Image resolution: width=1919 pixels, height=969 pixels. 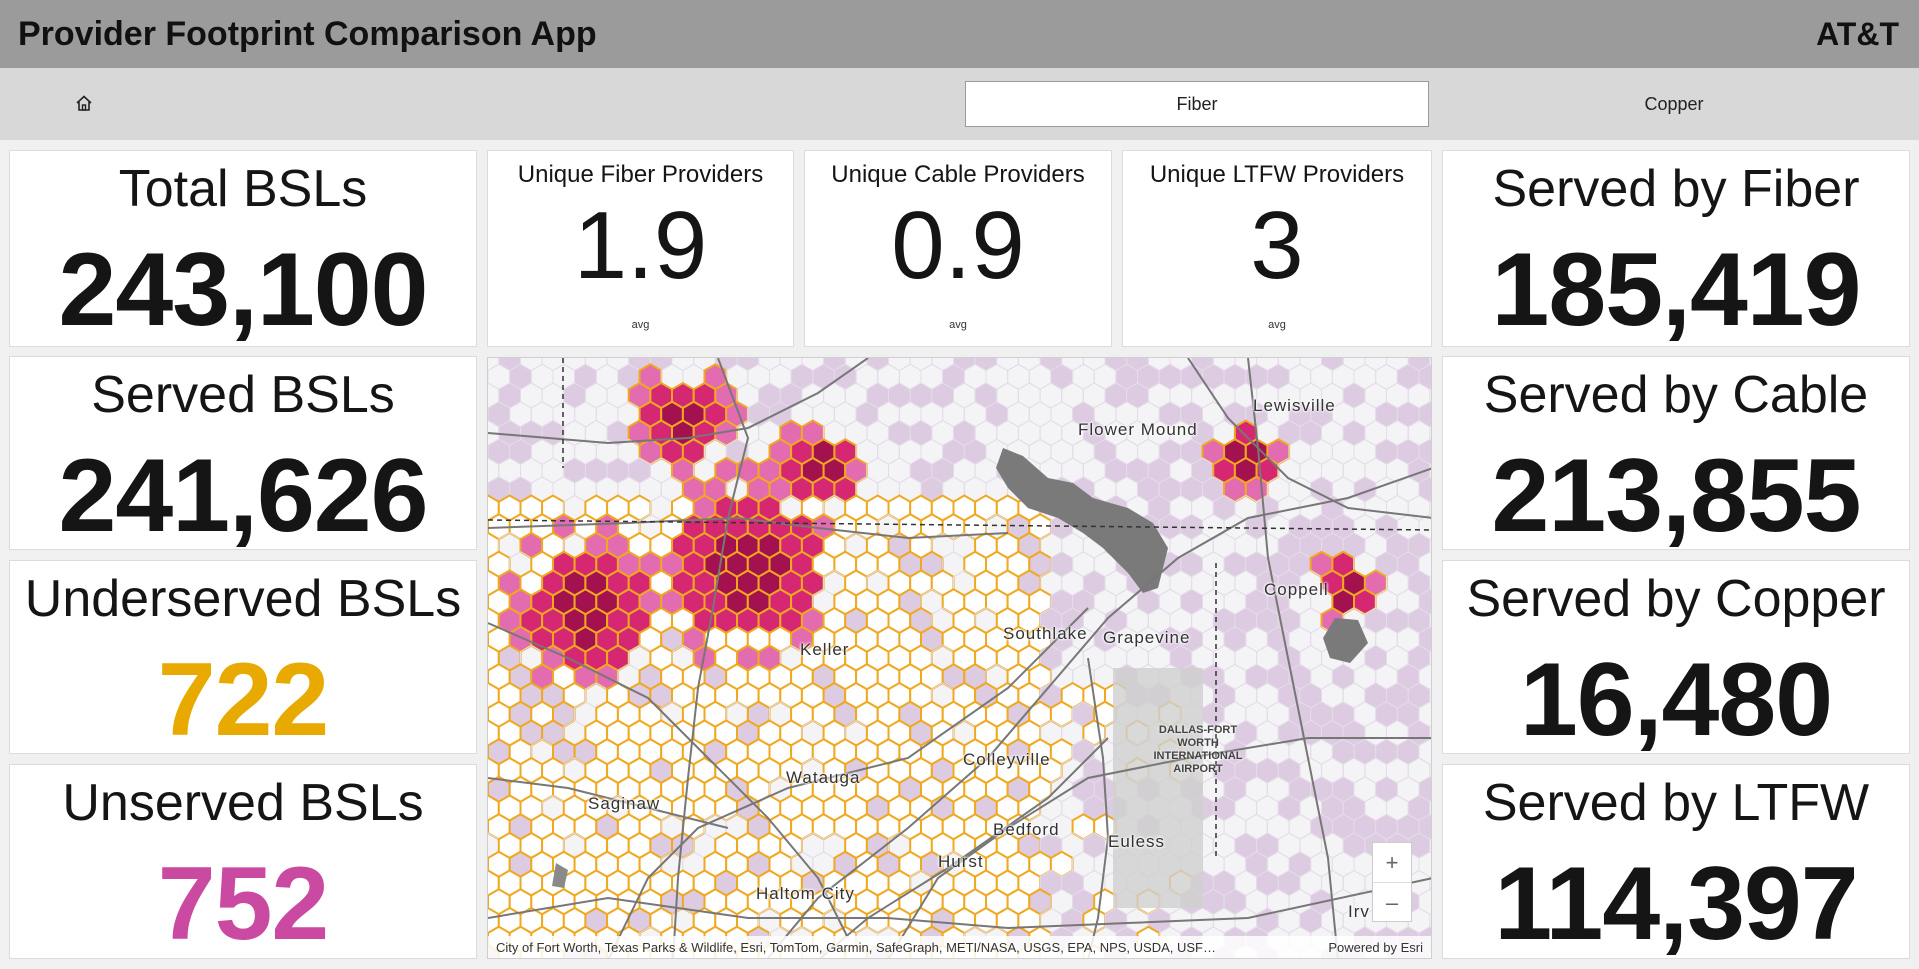 What do you see at coordinates (1345, 640) in the screenshot?
I see `north-lake` at bounding box center [1345, 640].